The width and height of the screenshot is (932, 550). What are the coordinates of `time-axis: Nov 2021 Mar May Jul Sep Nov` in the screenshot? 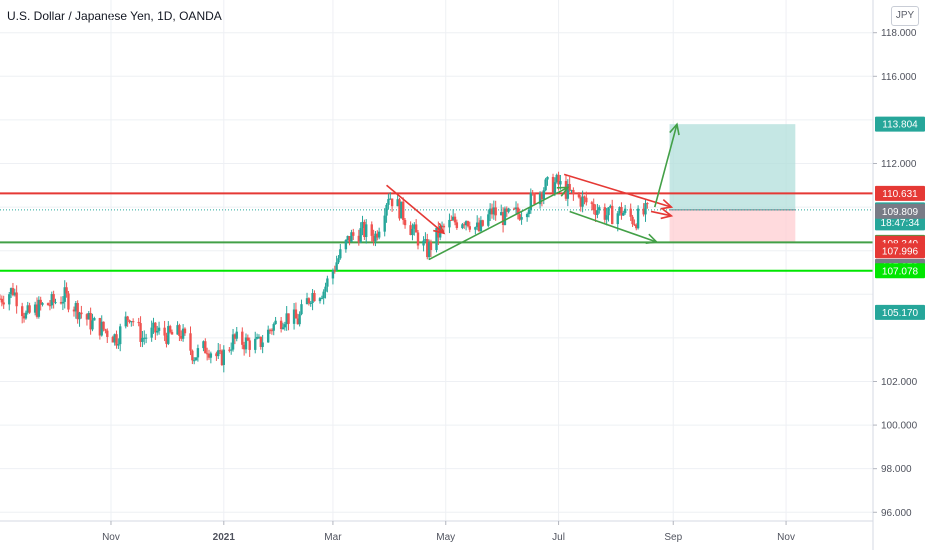 It's located at (448, 532).